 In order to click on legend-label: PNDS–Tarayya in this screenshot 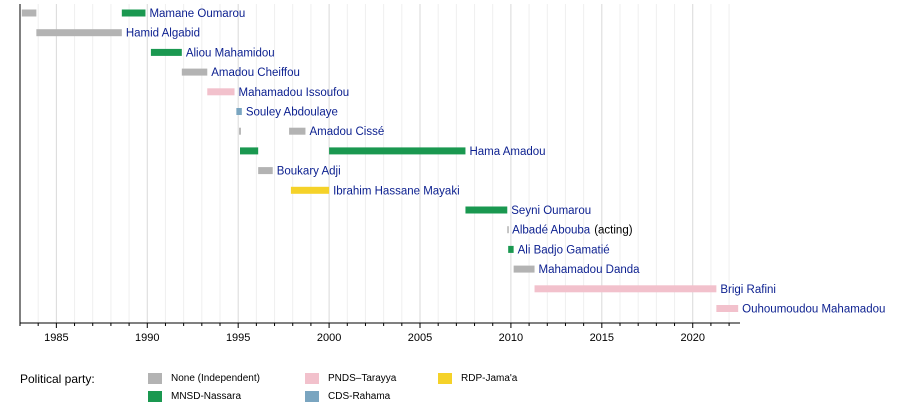, I will do `click(362, 378)`.